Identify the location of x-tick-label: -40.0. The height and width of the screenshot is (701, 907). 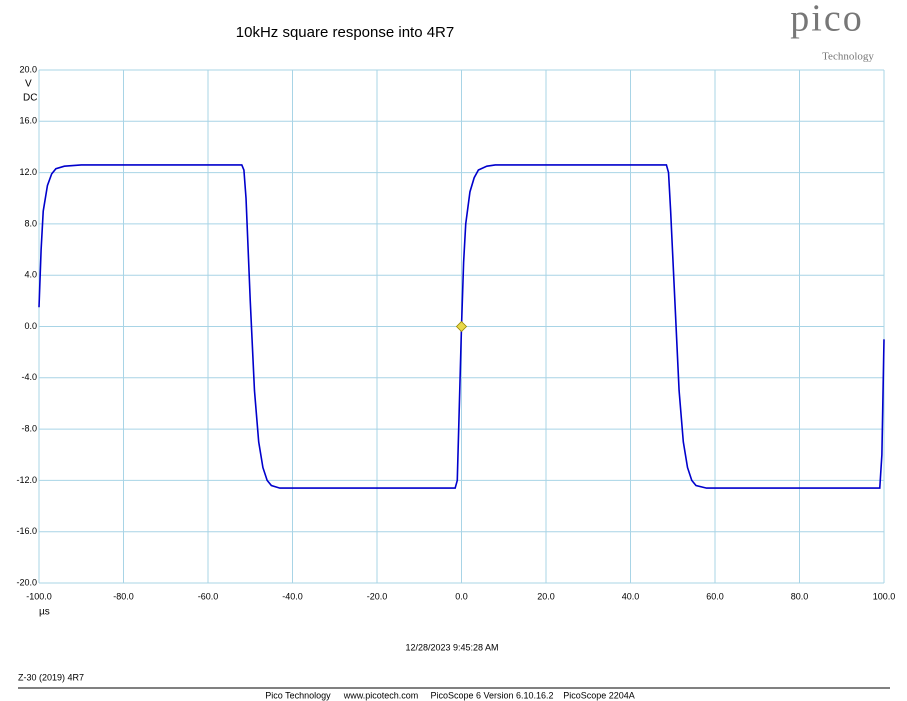
(292, 596).